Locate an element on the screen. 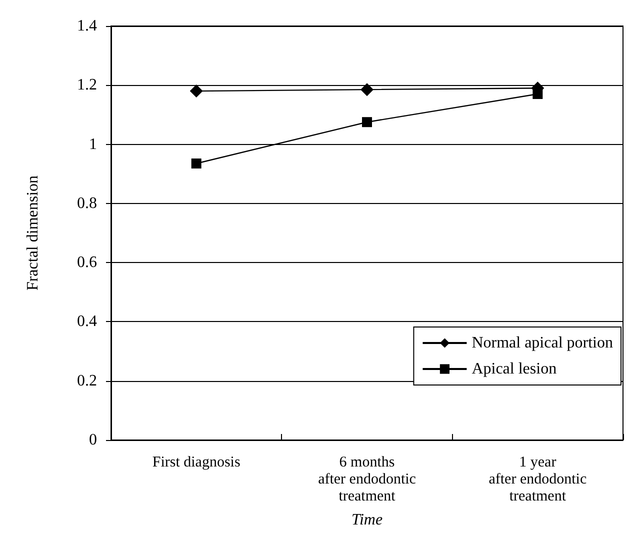 The width and height of the screenshot is (641, 545). y-tick-label: 1 is located at coordinates (93, 144).